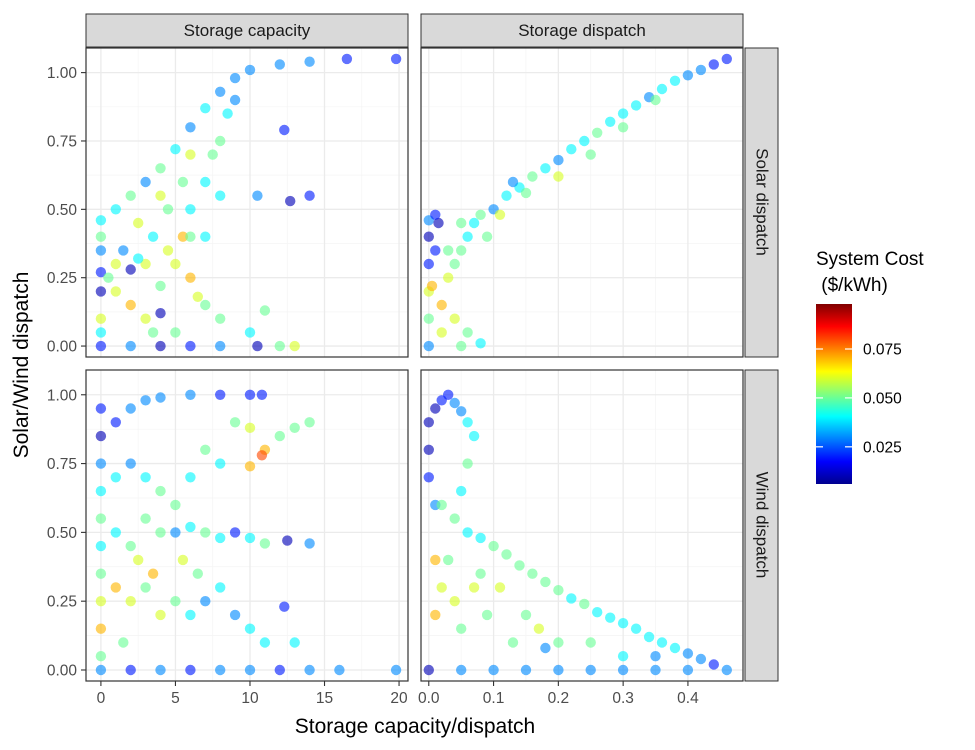 This screenshot has width=975, height=750. I want to click on x-tick-label: 5, so click(175, 698).